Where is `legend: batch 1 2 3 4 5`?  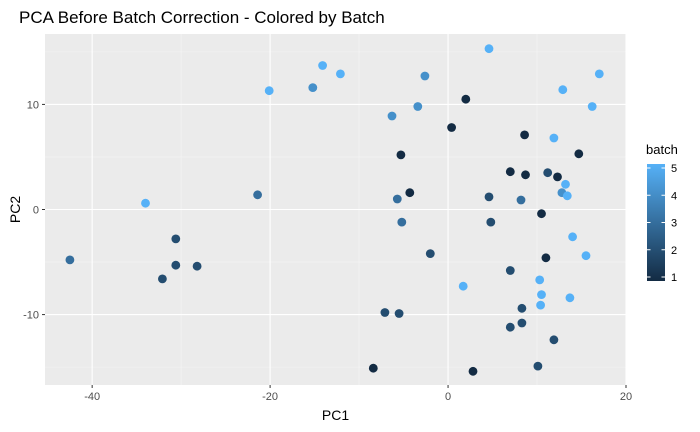
legend: batch 1 2 3 4 5 is located at coordinates (662, 213).